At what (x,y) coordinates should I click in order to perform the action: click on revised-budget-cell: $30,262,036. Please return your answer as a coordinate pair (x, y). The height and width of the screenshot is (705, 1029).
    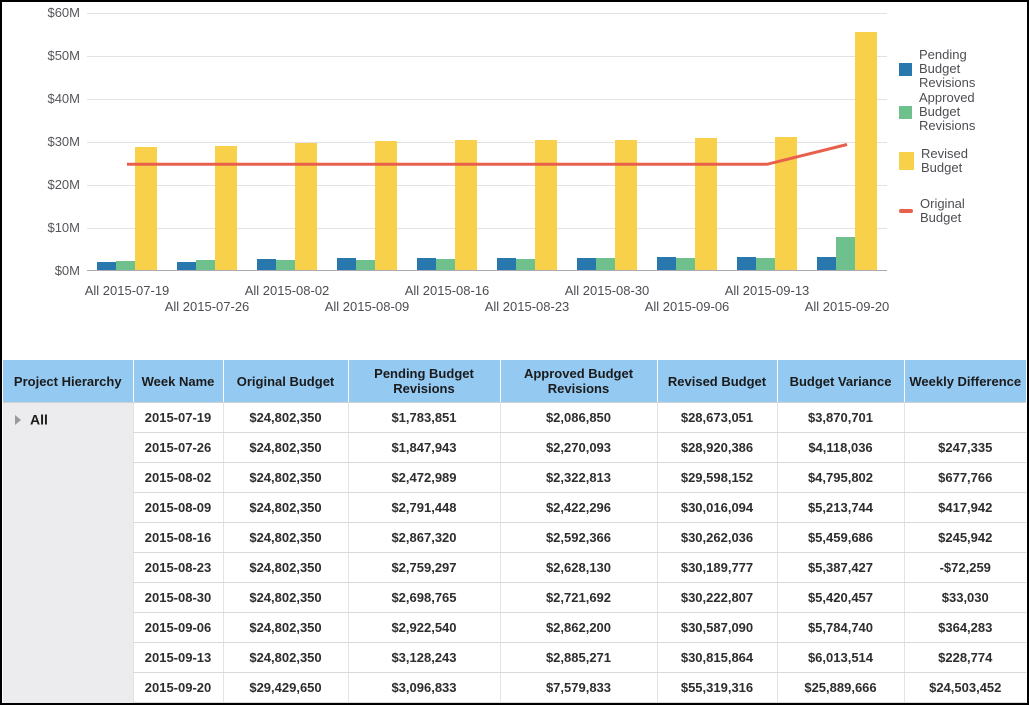
    Looking at the image, I should click on (716, 537).